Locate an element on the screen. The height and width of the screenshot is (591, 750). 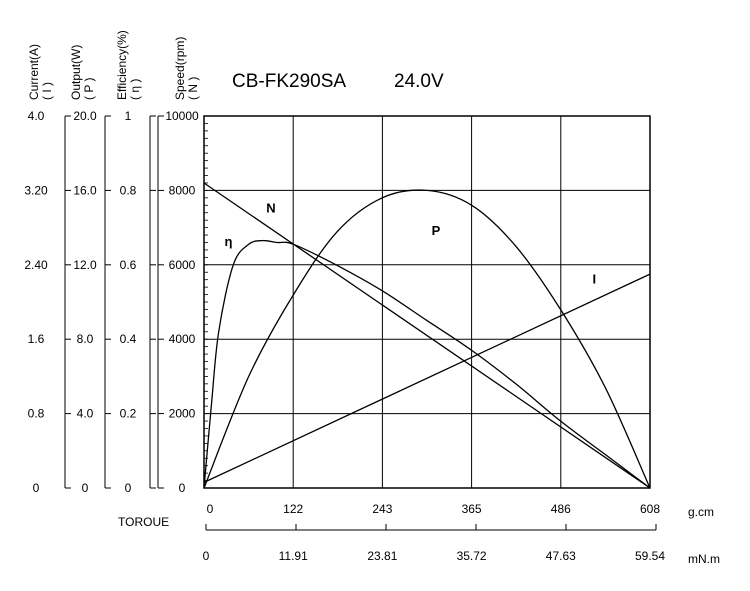
tick-label-efficiency: 0.4 is located at coordinates (128, 339).